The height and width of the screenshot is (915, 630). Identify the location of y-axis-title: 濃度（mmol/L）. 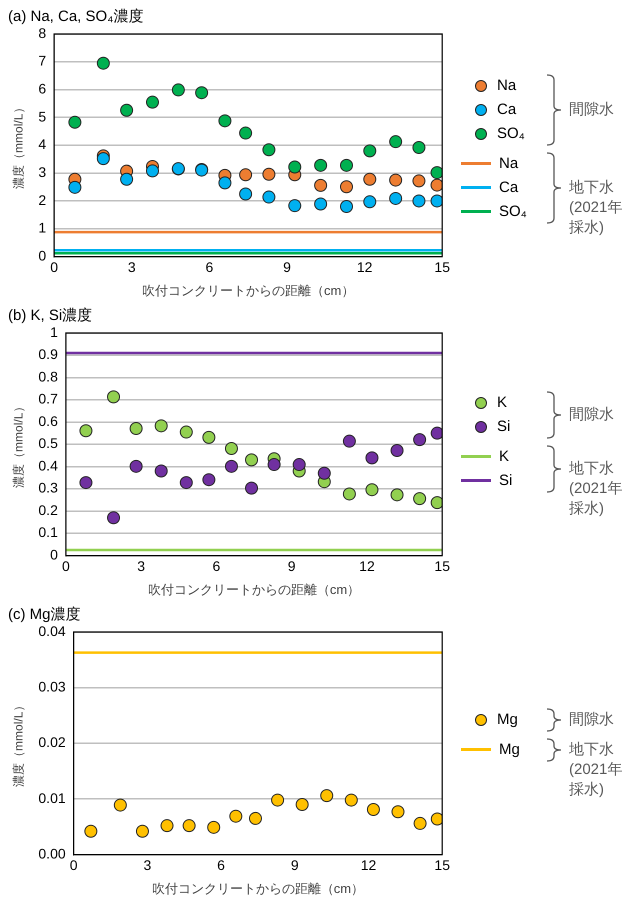
(19, 743).